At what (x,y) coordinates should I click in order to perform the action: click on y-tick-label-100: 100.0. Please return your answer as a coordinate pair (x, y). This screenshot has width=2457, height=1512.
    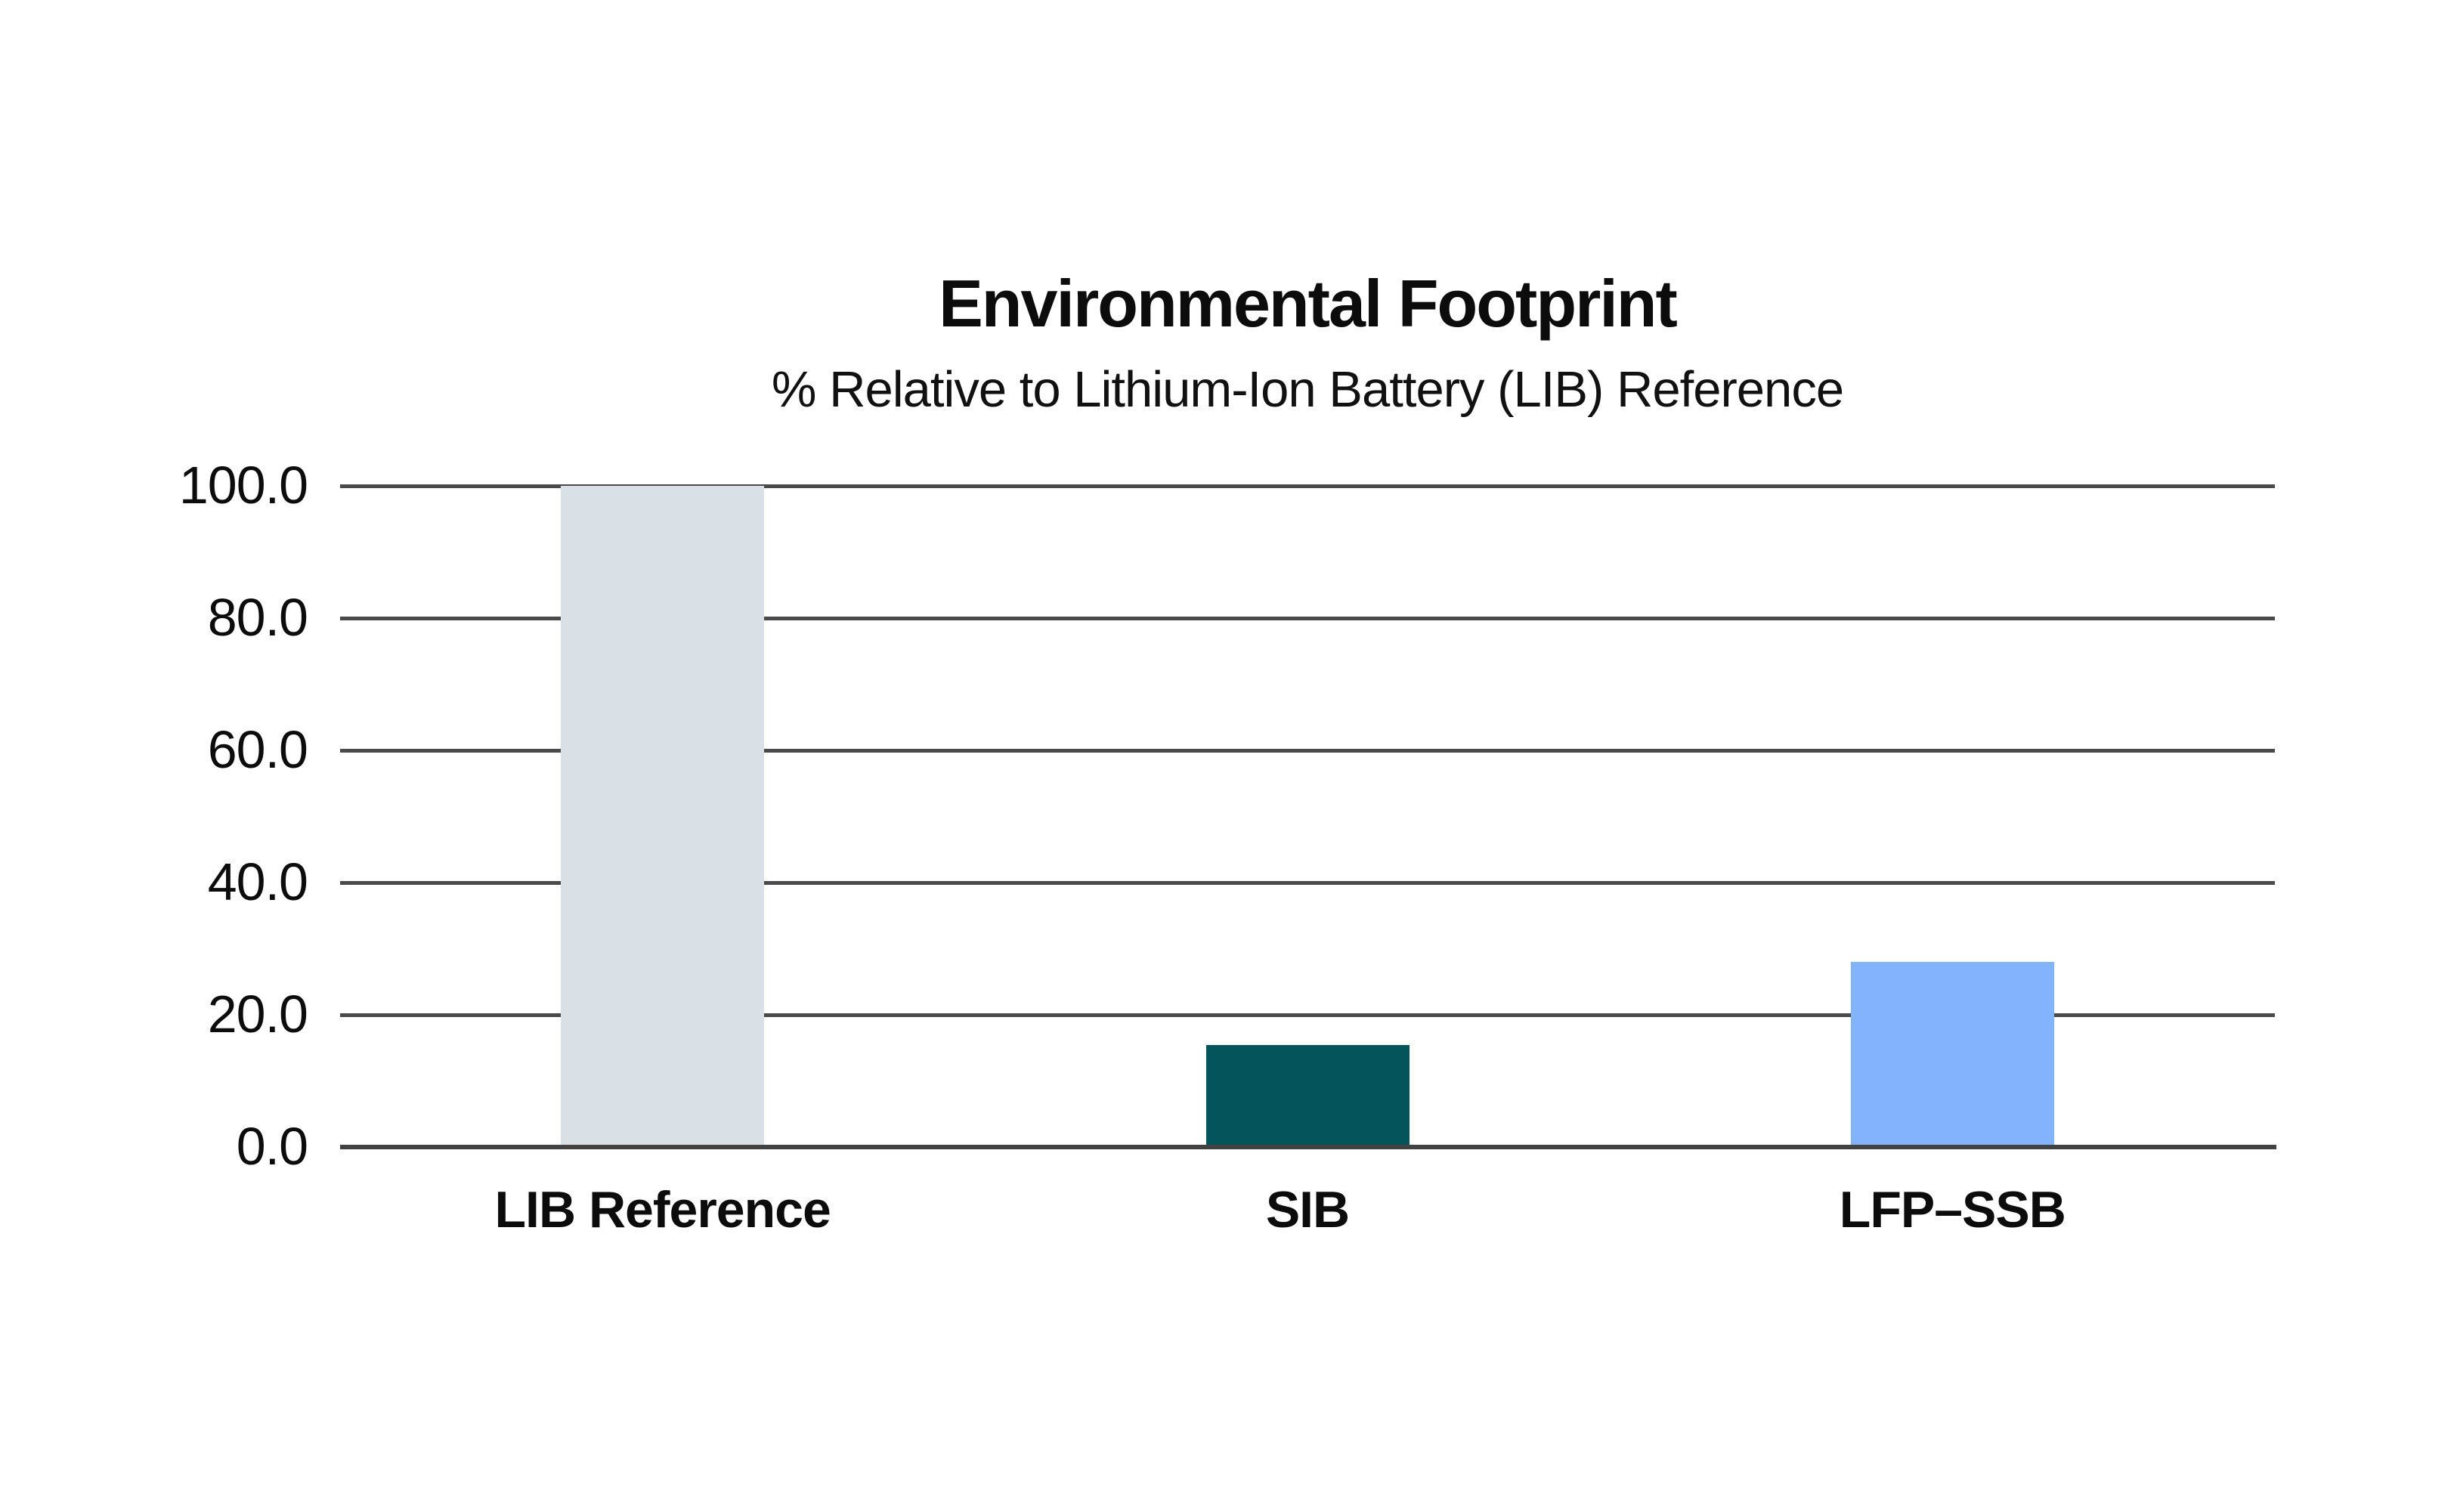
    Looking at the image, I should click on (243, 485).